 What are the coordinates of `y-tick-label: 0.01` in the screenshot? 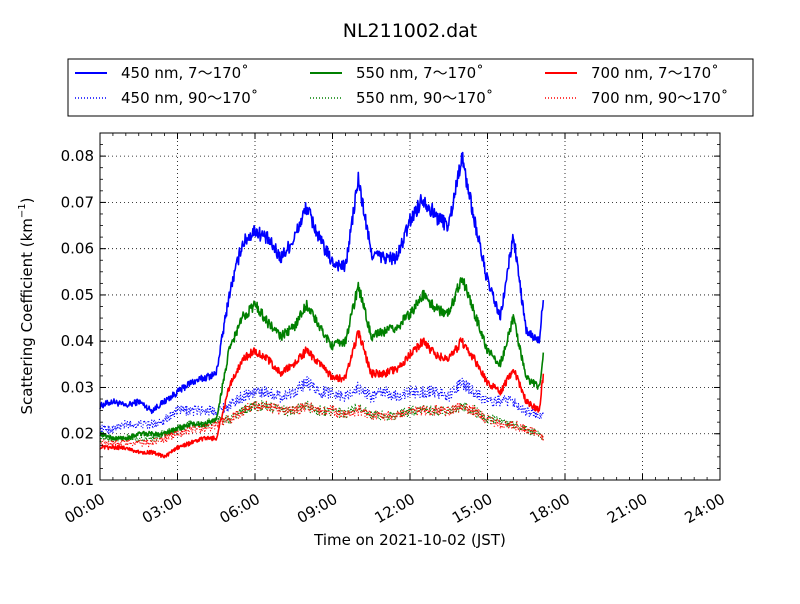 It's located at (77, 480).